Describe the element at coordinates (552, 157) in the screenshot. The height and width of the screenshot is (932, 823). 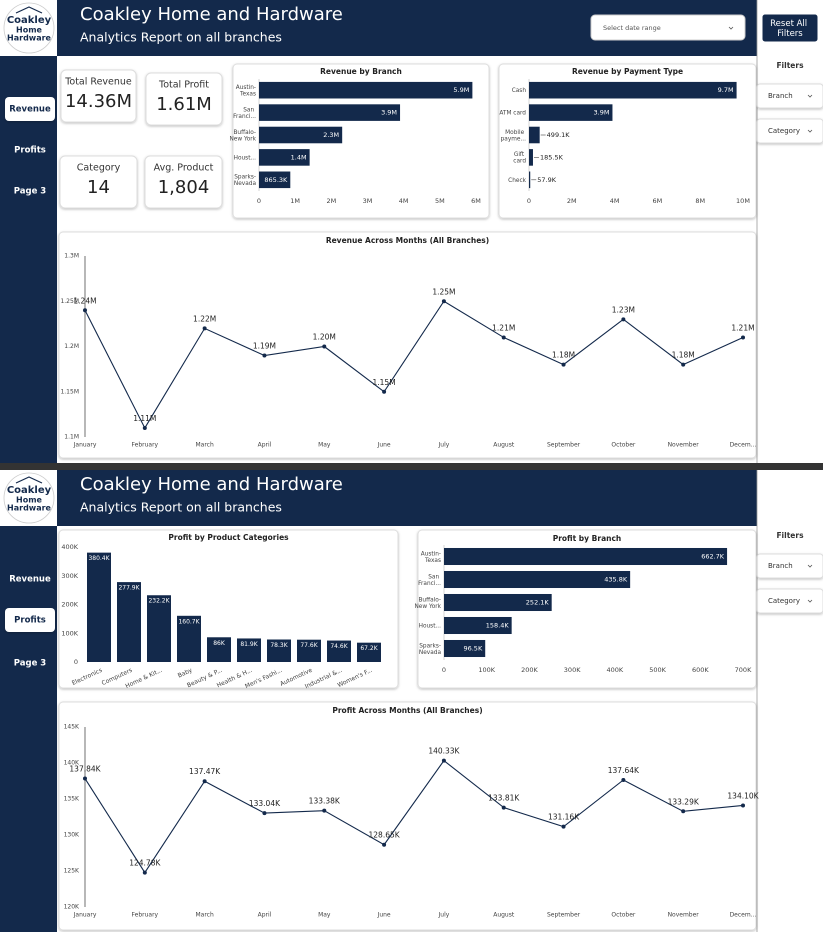
I see `value-label: 185.5K` at that location.